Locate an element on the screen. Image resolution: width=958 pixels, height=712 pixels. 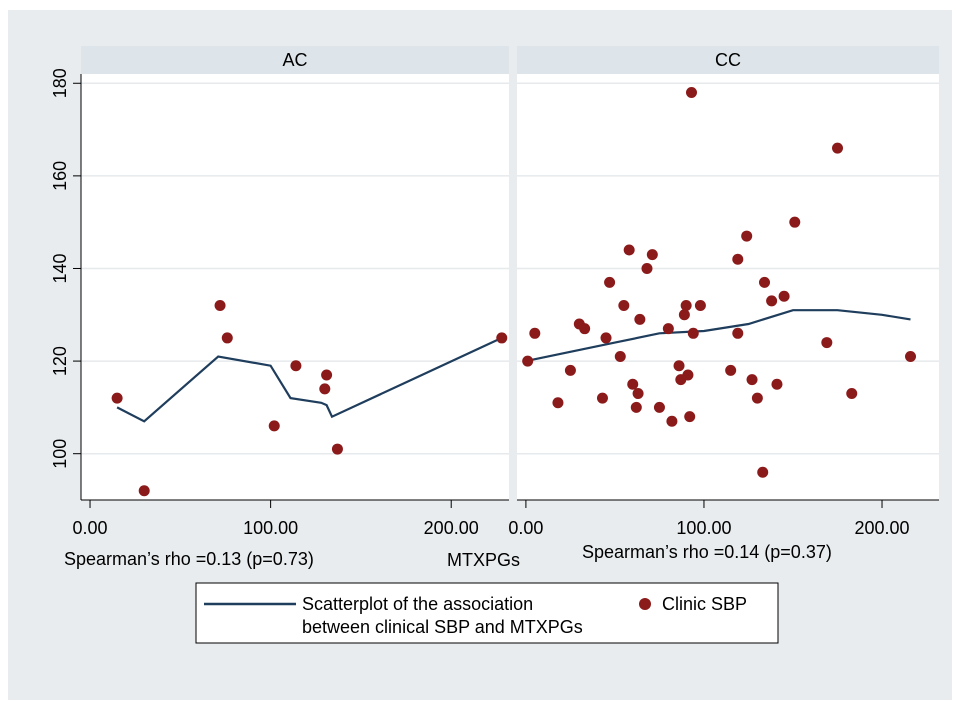
panel-title: AC is located at coordinates (294, 60).